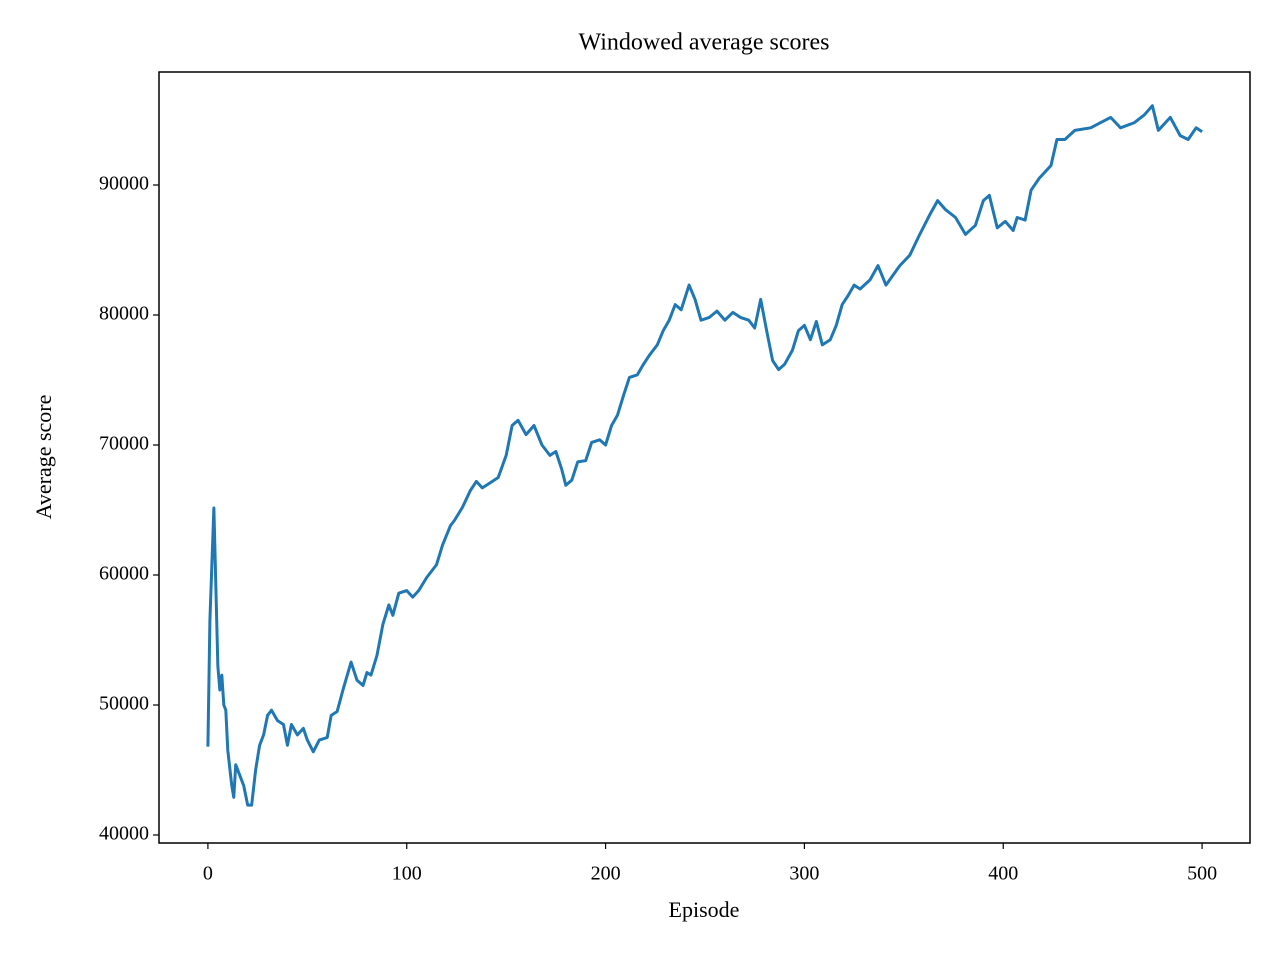 This screenshot has width=1280, height=960. Describe the element at coordinates (43, 457) in the screenshot. I see `y-axis-label: Average score` at that location.